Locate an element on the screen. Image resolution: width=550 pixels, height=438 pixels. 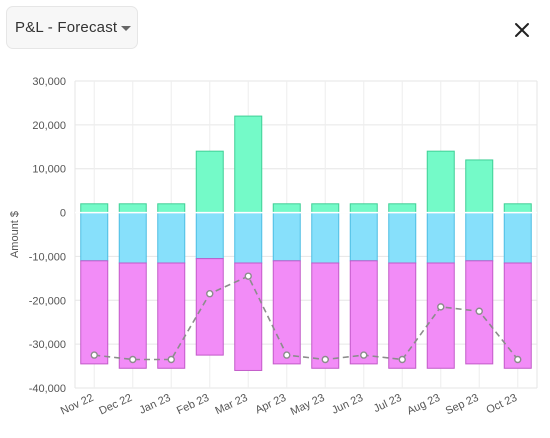
x-tick-label: May 23 is located at coordinates (308, 405).